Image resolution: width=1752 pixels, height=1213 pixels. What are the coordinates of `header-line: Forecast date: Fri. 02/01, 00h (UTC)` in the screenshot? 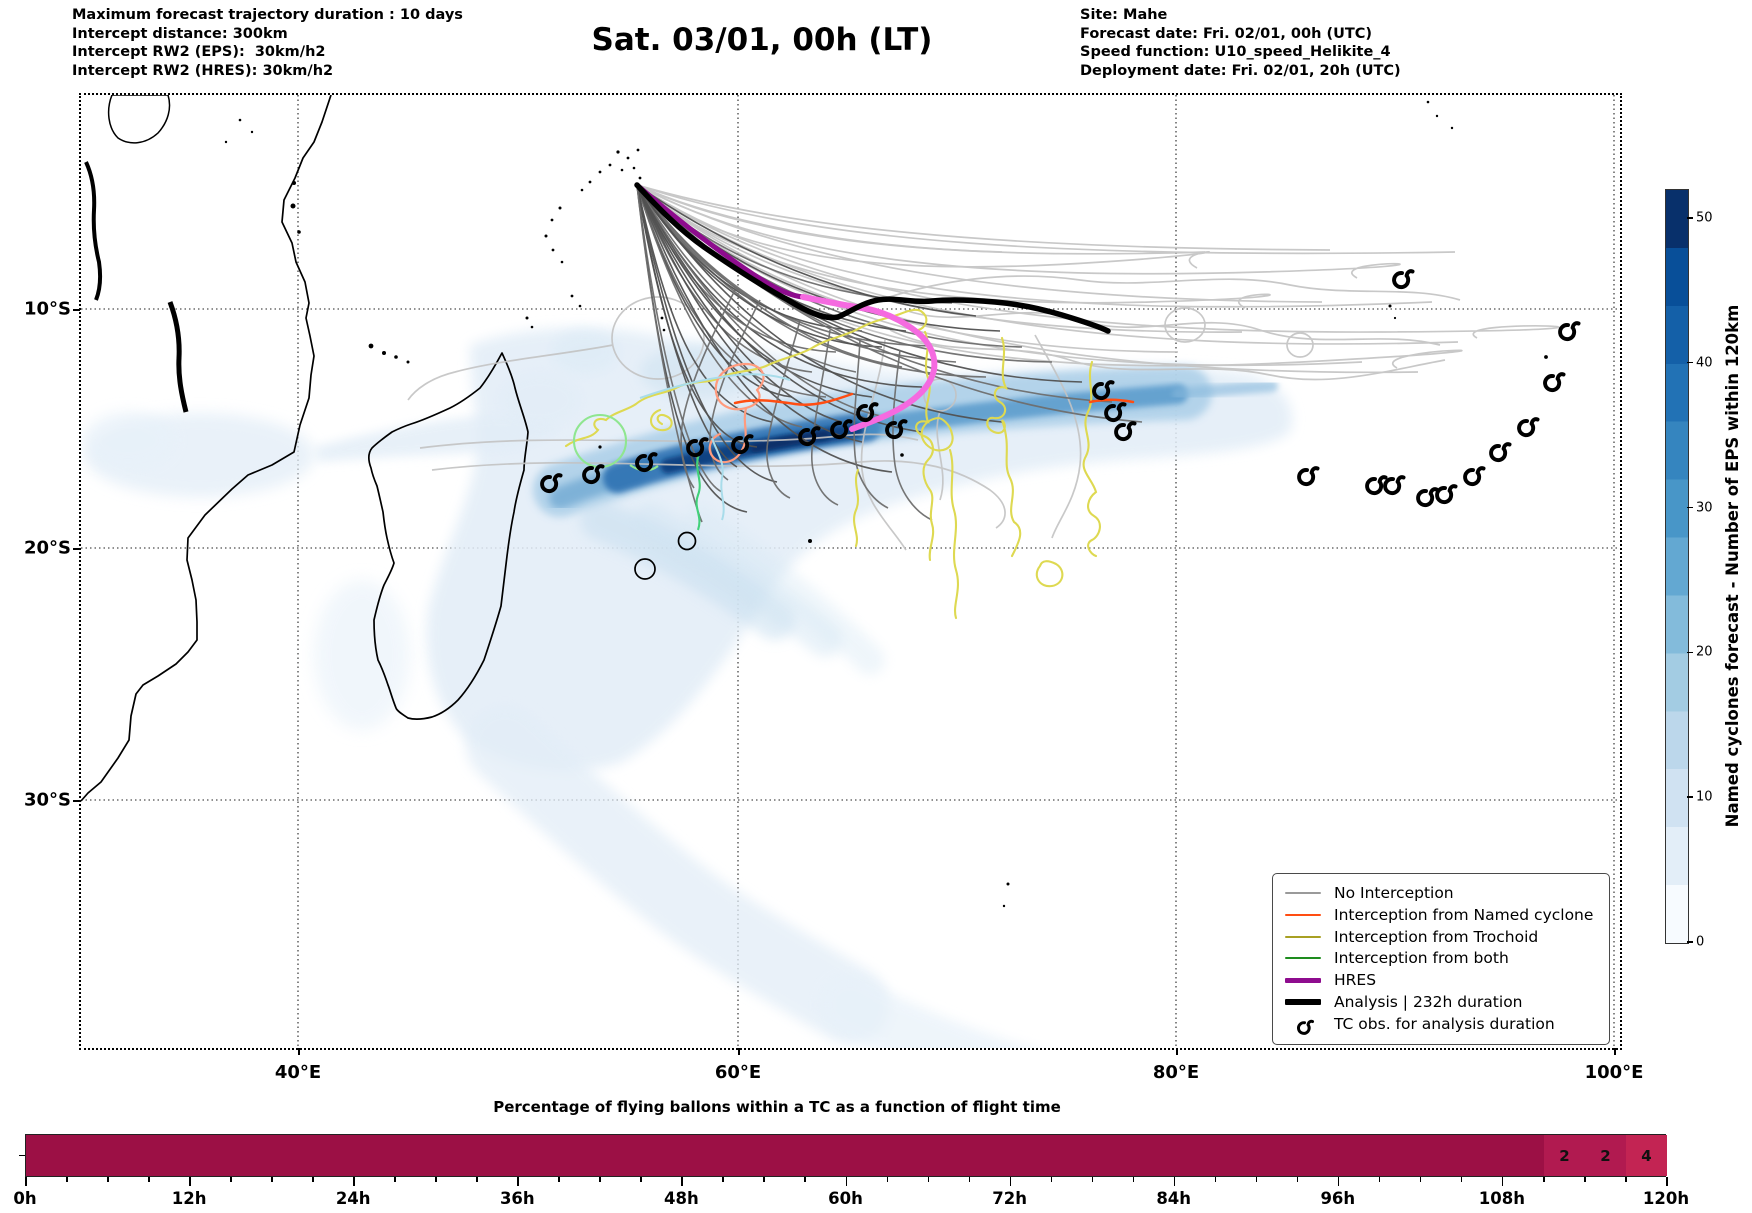 It's located at (1226, 33).